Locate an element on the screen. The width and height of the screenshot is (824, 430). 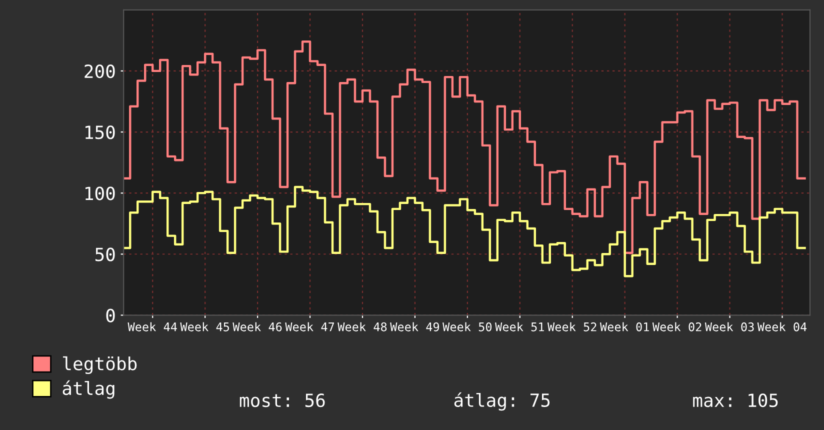
legend-label: átlag is located at coordinates (88, 389).